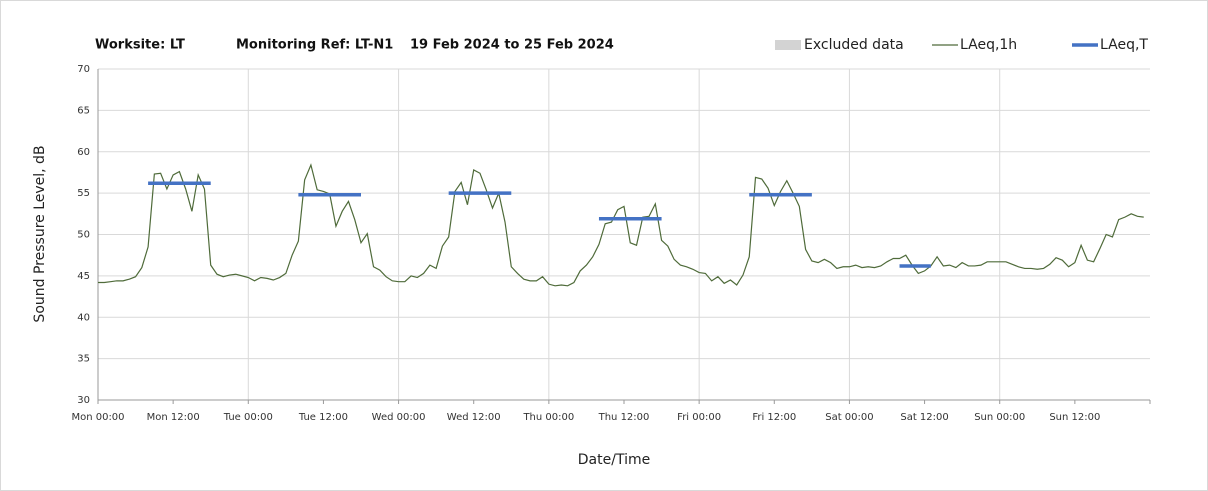 The height and width of the screenshot is (491, 1208). I want to click on x-tick-label: Tue 00:00, so click(248, 417).